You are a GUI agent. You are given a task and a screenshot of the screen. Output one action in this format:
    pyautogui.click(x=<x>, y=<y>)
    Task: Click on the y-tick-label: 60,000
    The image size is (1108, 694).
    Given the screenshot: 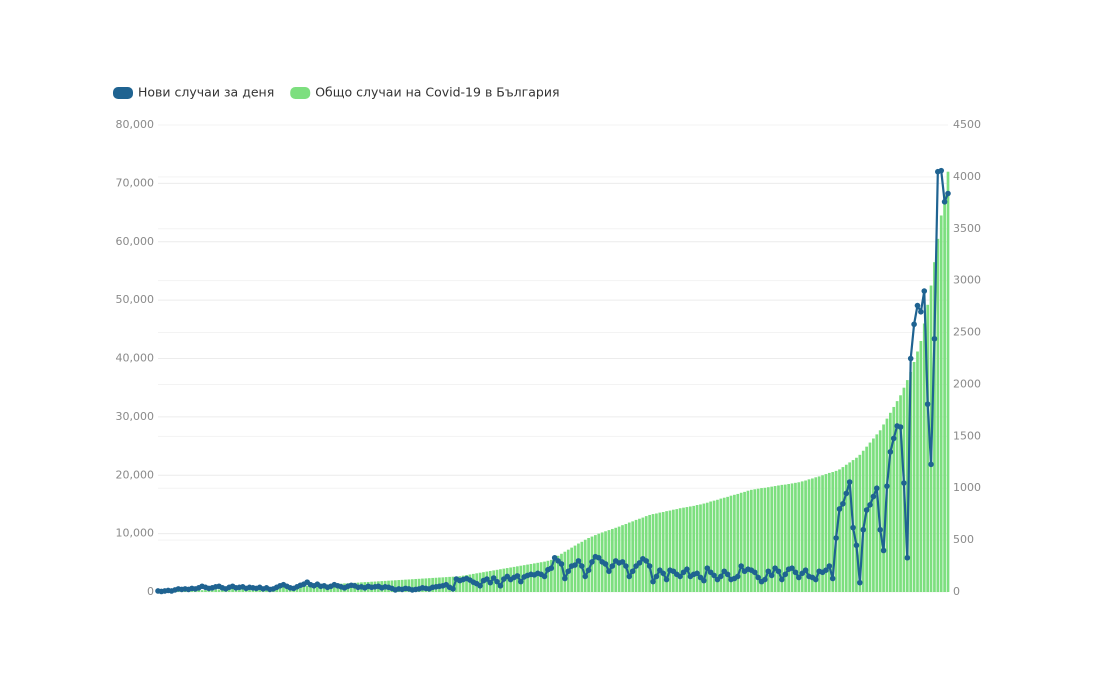 What is the action you would take?
    pyautogui.click(x=135, y=241)
    